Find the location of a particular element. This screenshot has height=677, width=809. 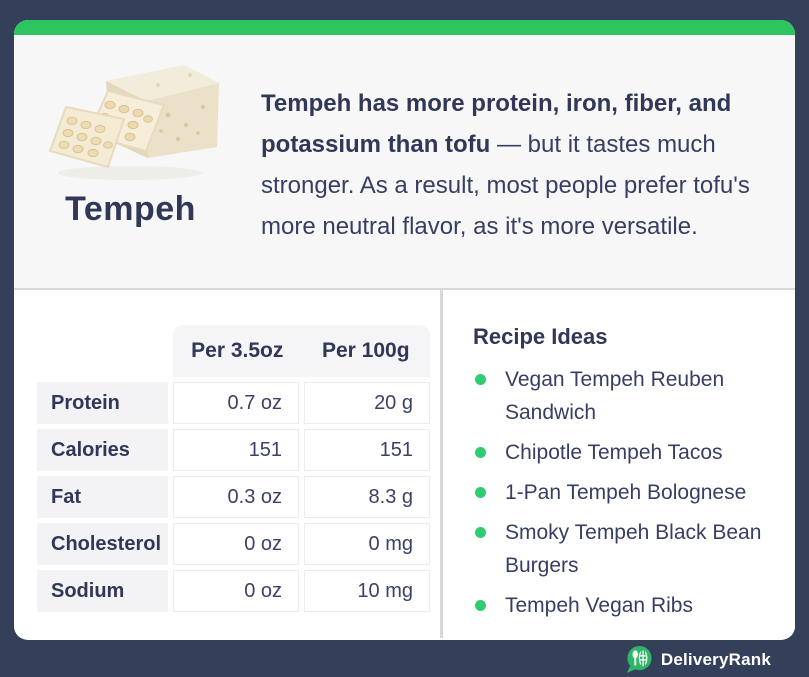

list-item: Tempeh Vegan Ribs is located at coordinates (620, 605).